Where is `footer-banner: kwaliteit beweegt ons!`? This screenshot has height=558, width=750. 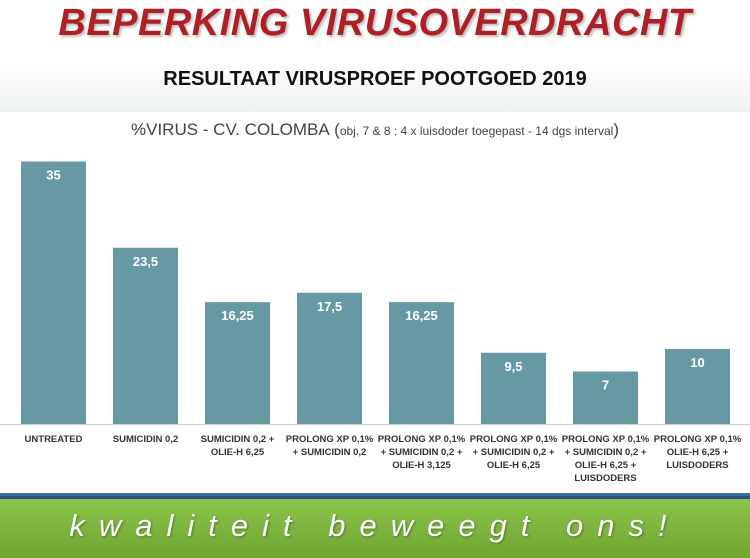
footer-banner: kwaliteit beweegt ons! is located at coordinates (375, 528).